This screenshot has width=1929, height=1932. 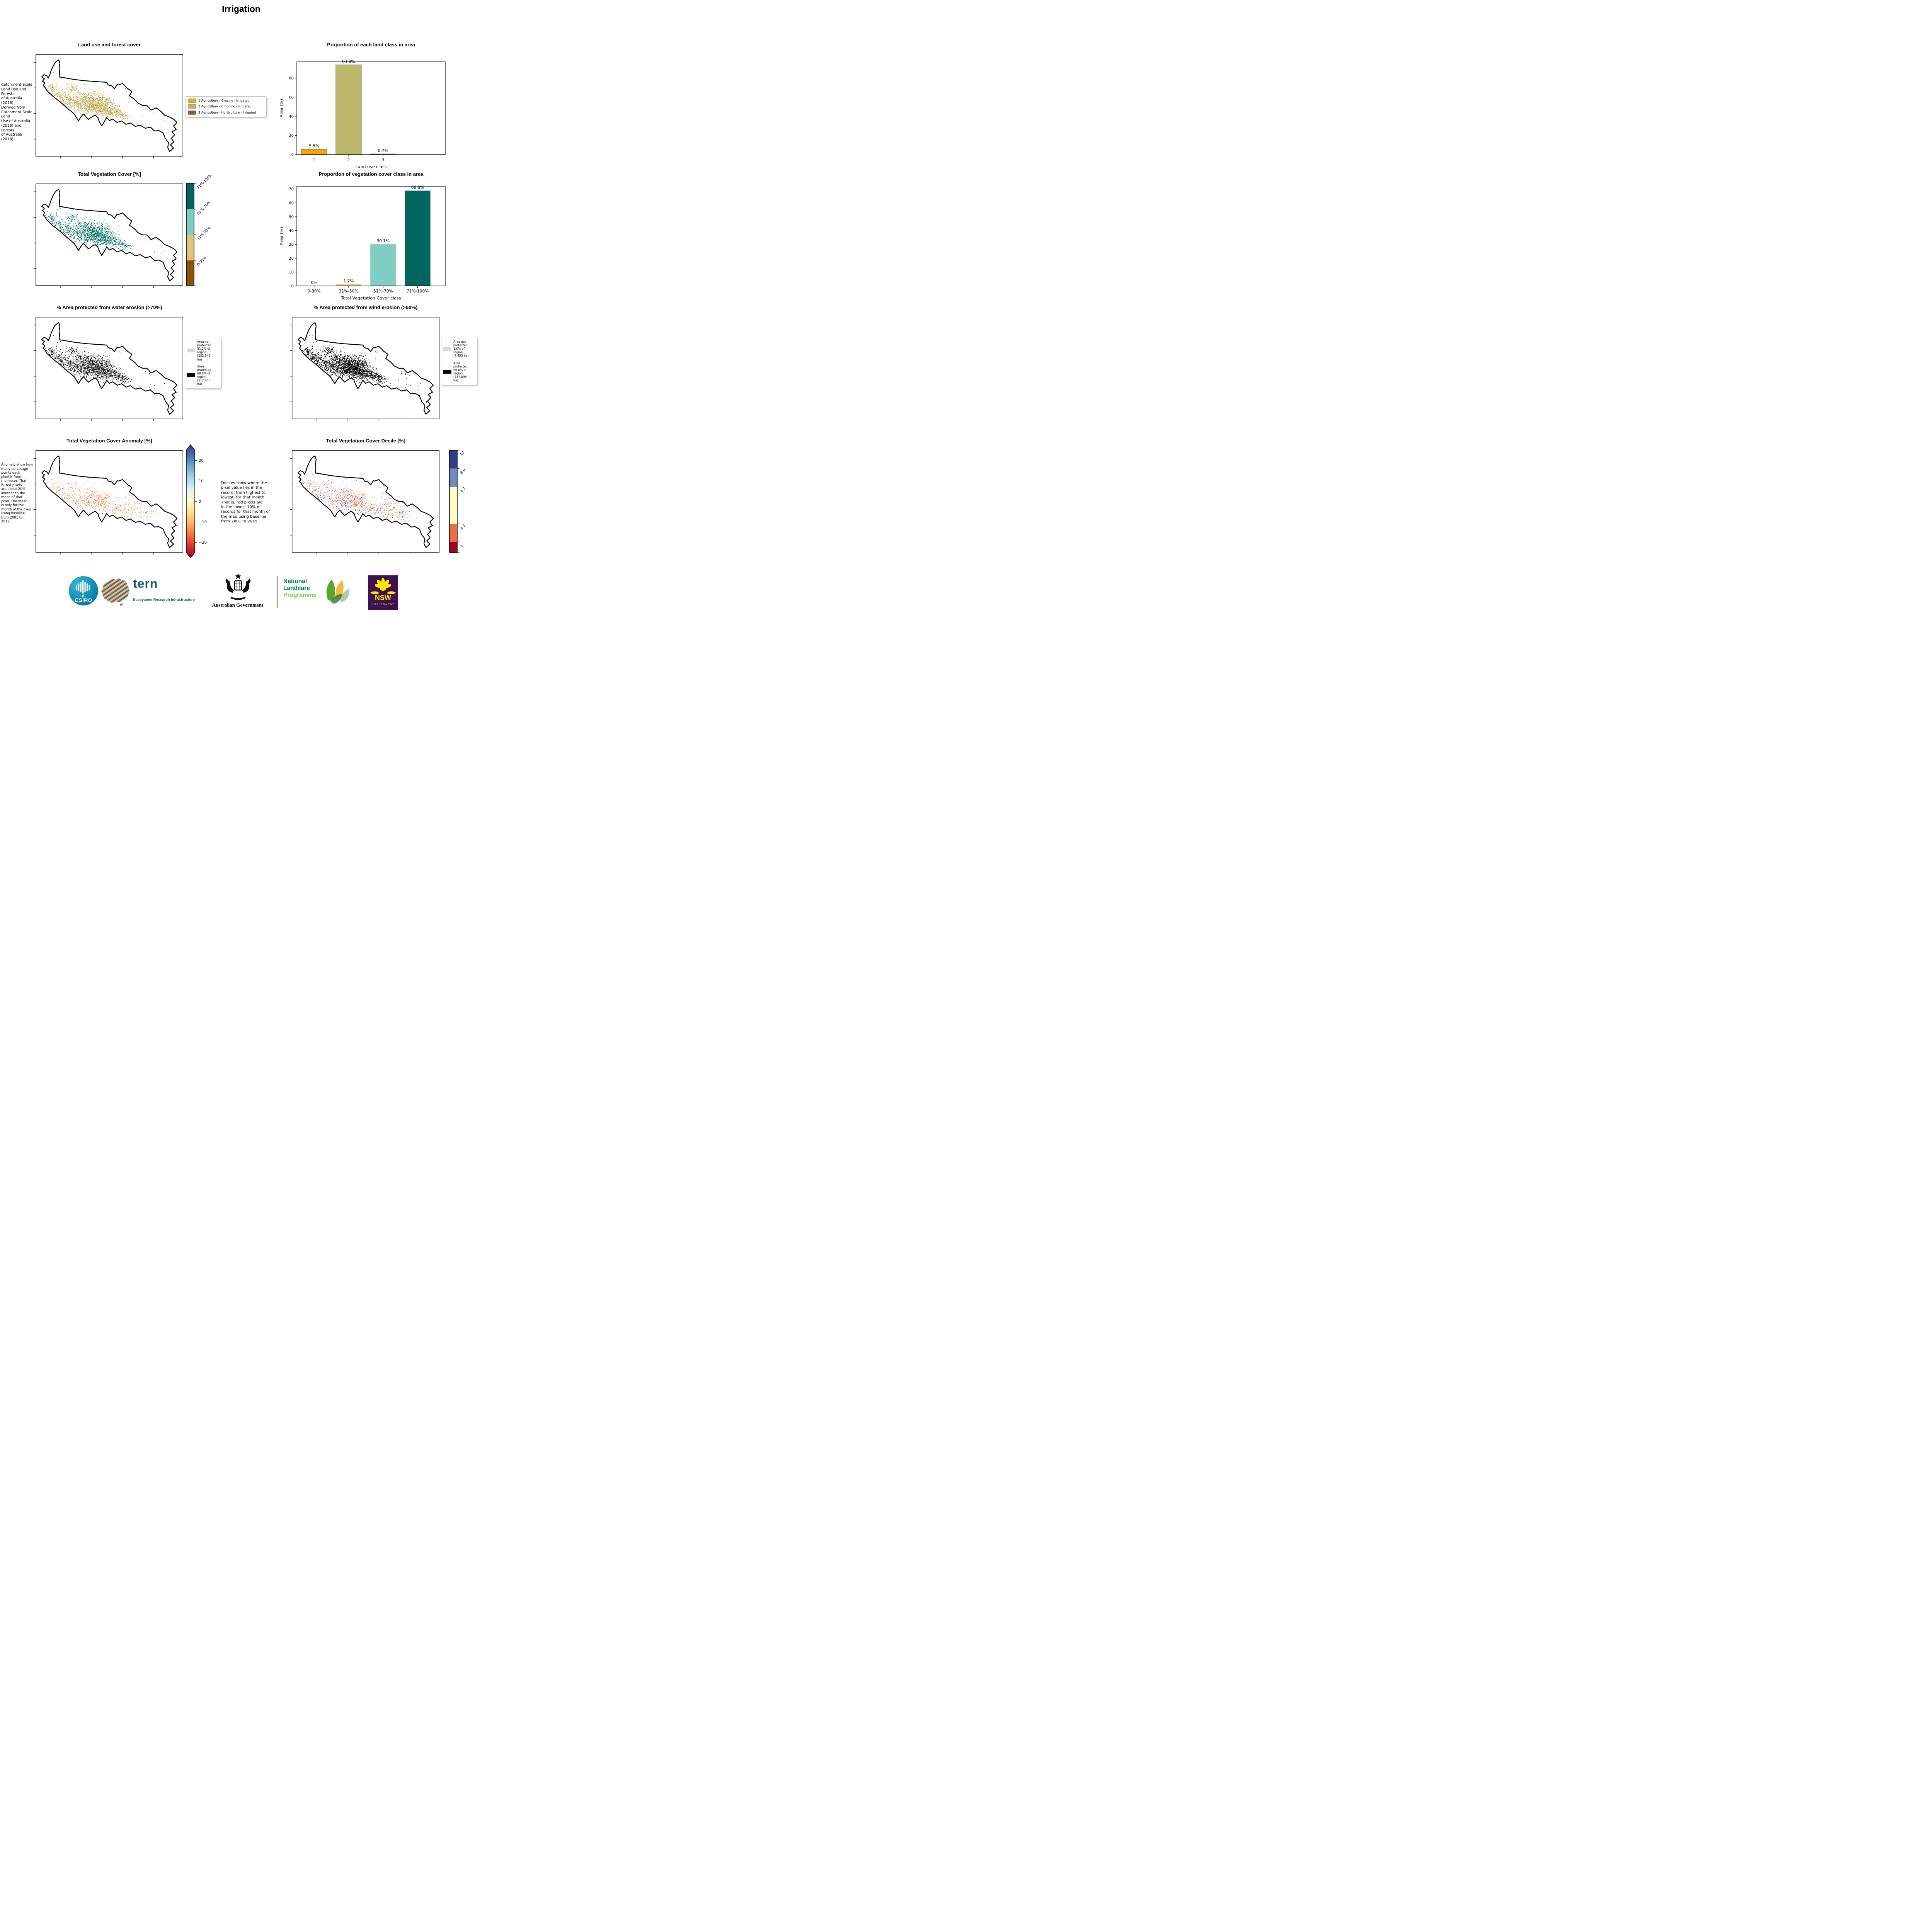 What do you see at coordinates (295, 581) in the screenshot?
I see `landcare-line1: National` at bounding box center [295, 581].